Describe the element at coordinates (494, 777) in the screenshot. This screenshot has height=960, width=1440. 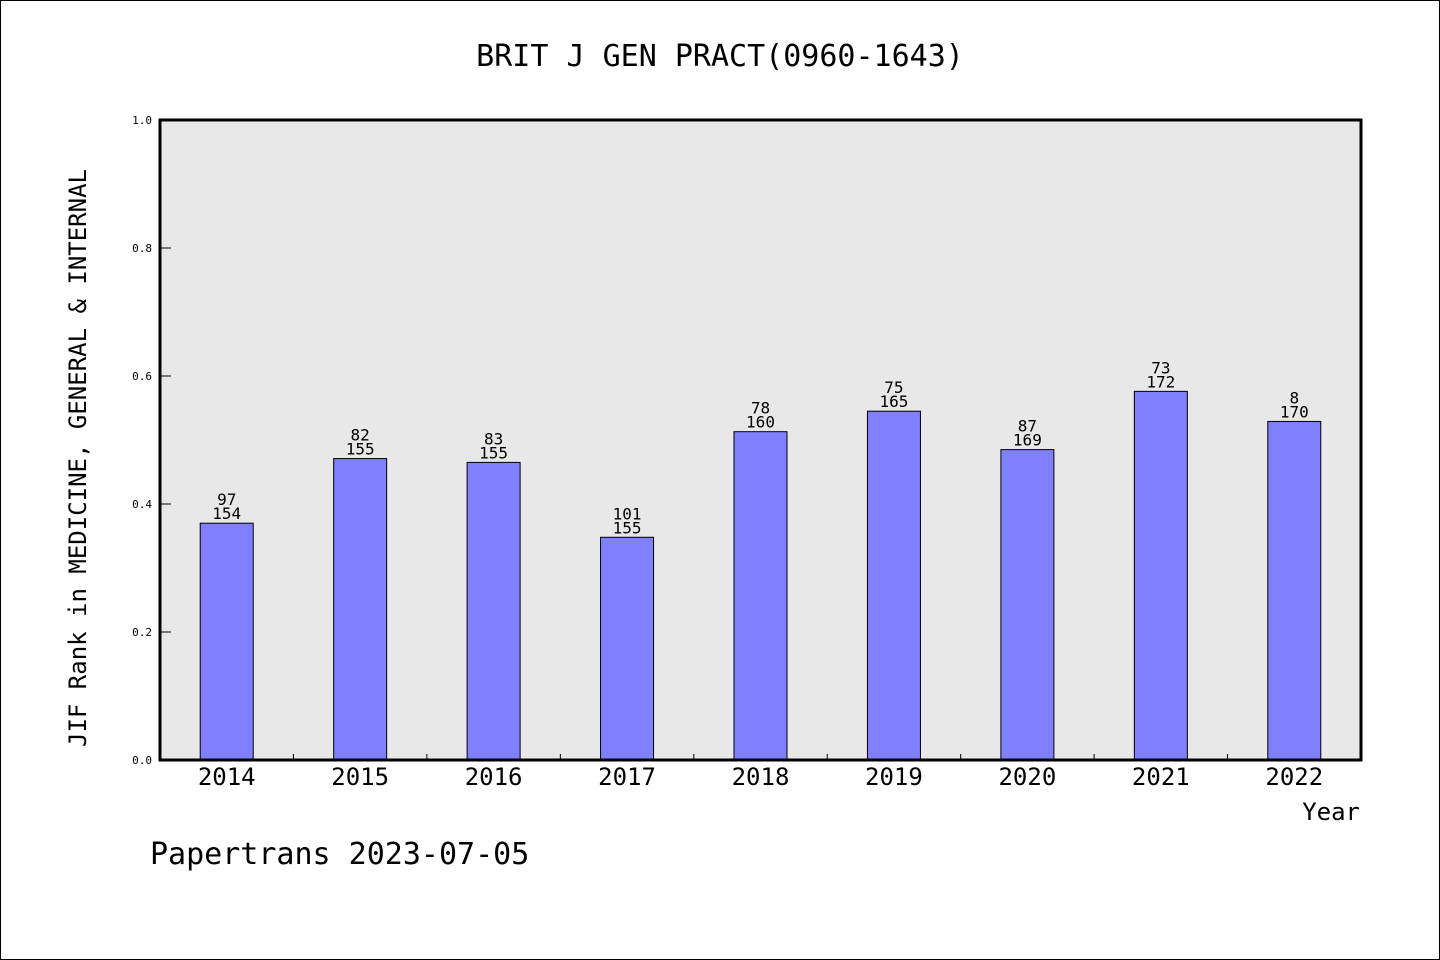
I see `x-tick-label: 2016` at that location.